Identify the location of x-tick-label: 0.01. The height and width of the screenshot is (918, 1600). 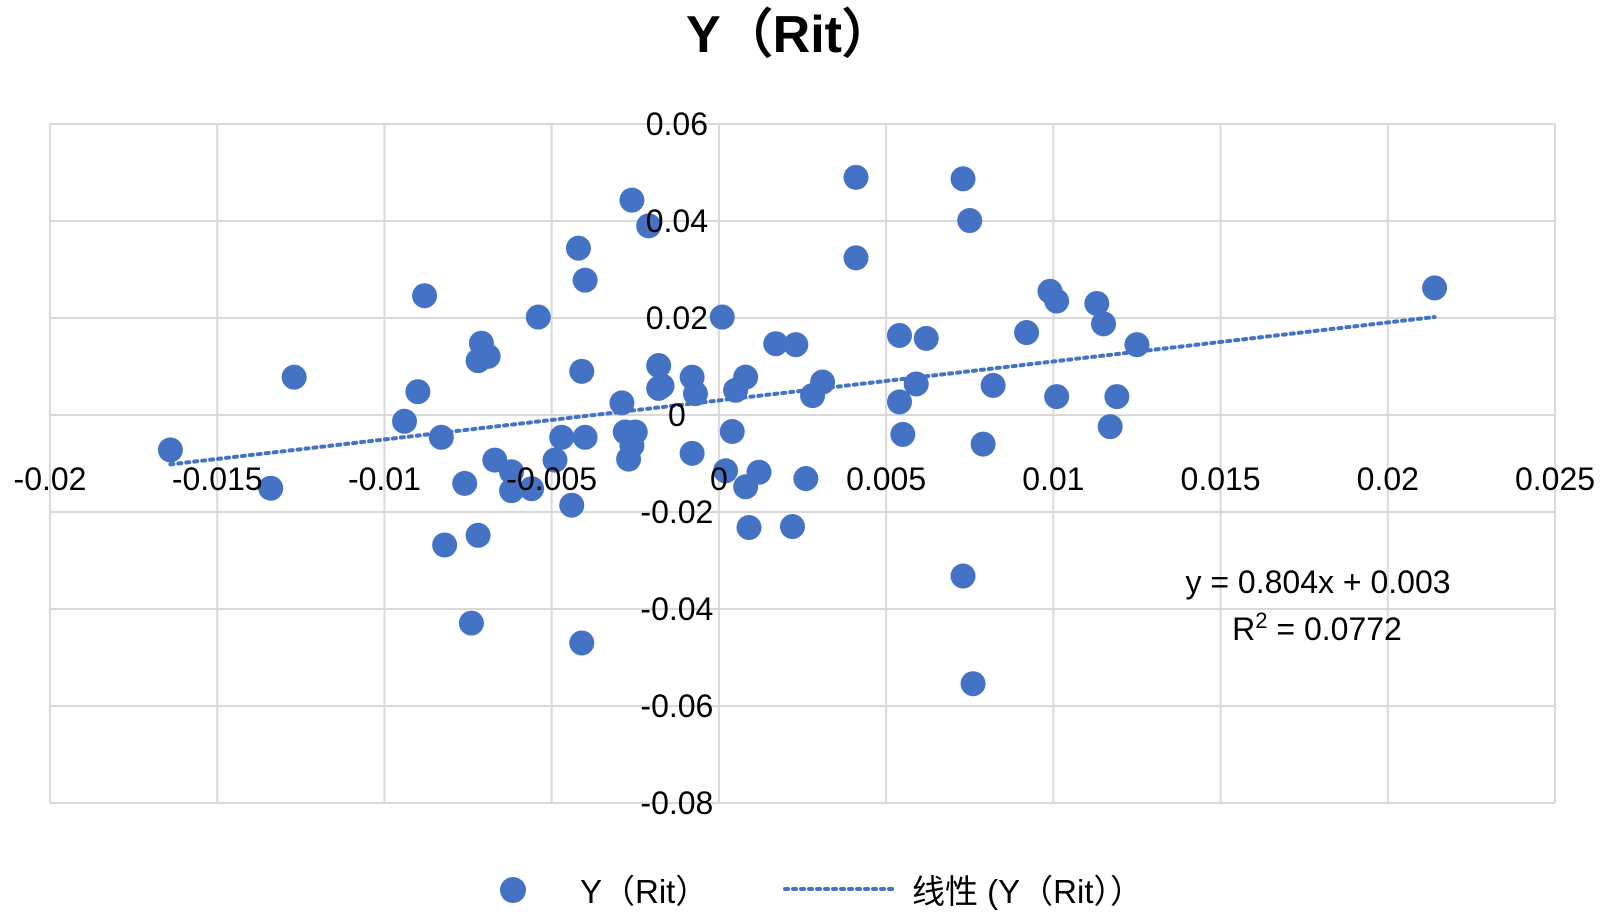
(1053, 479).